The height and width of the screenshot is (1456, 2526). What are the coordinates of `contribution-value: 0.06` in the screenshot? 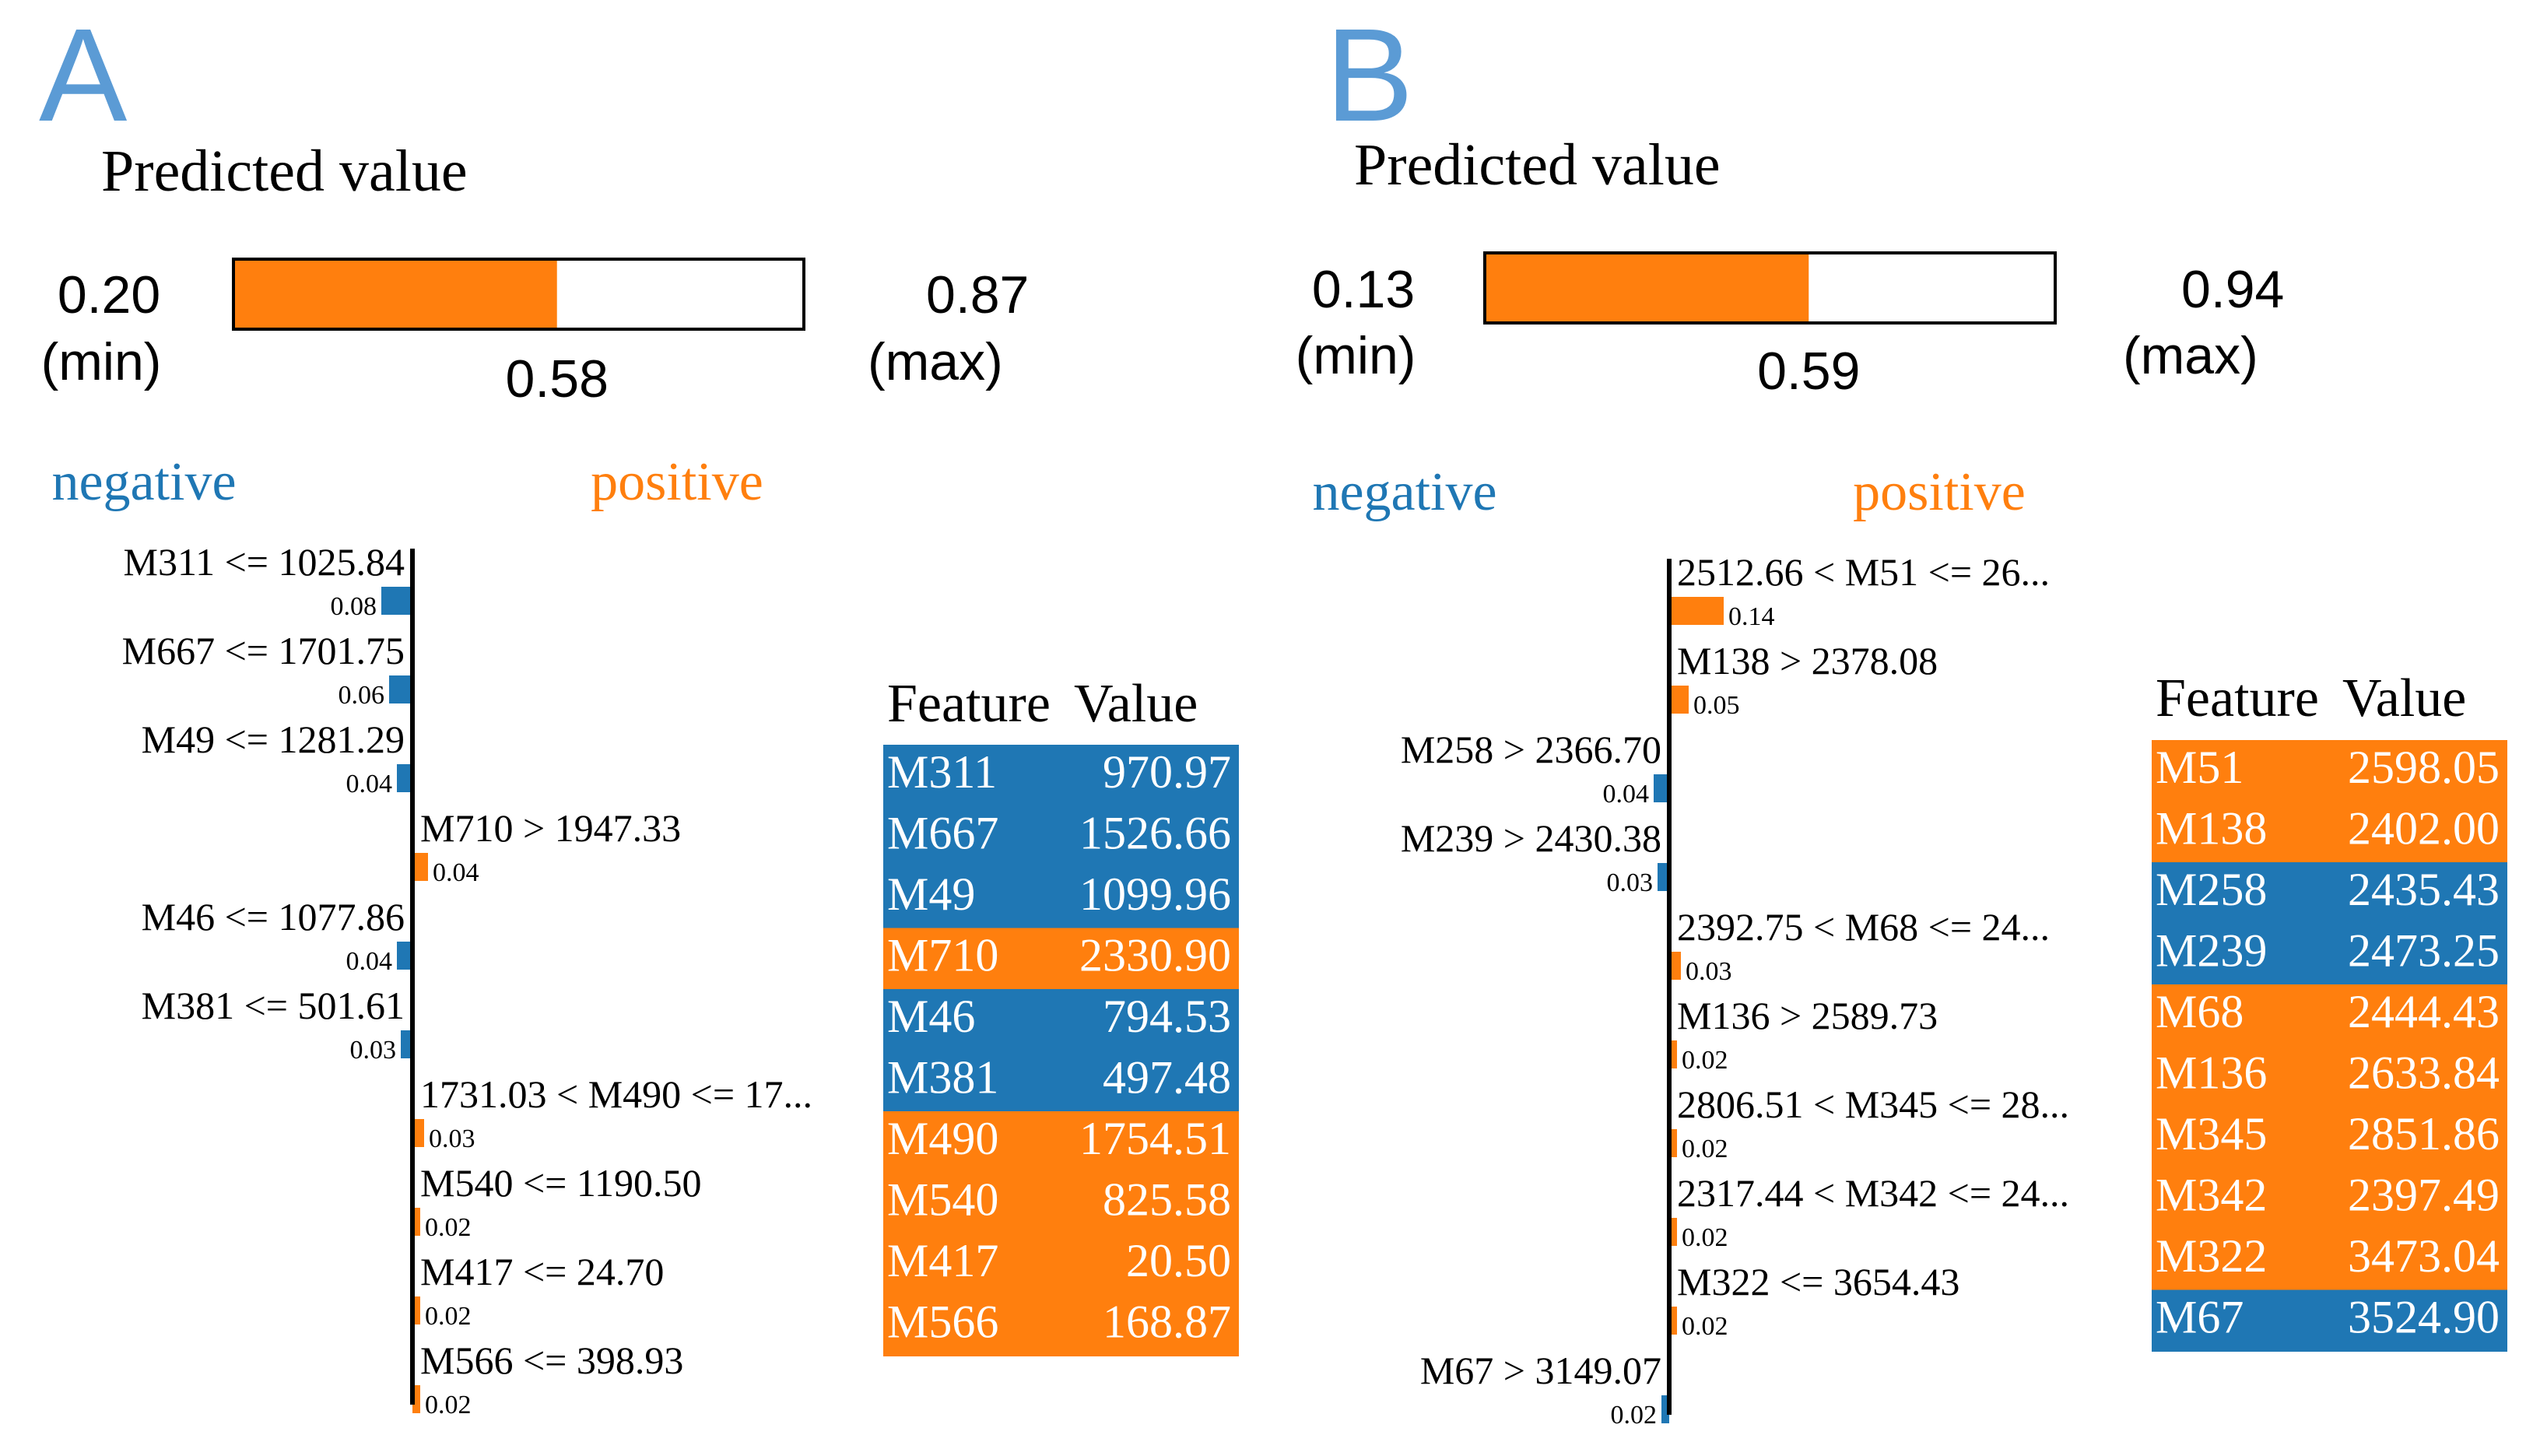 It's located at (362, 696).